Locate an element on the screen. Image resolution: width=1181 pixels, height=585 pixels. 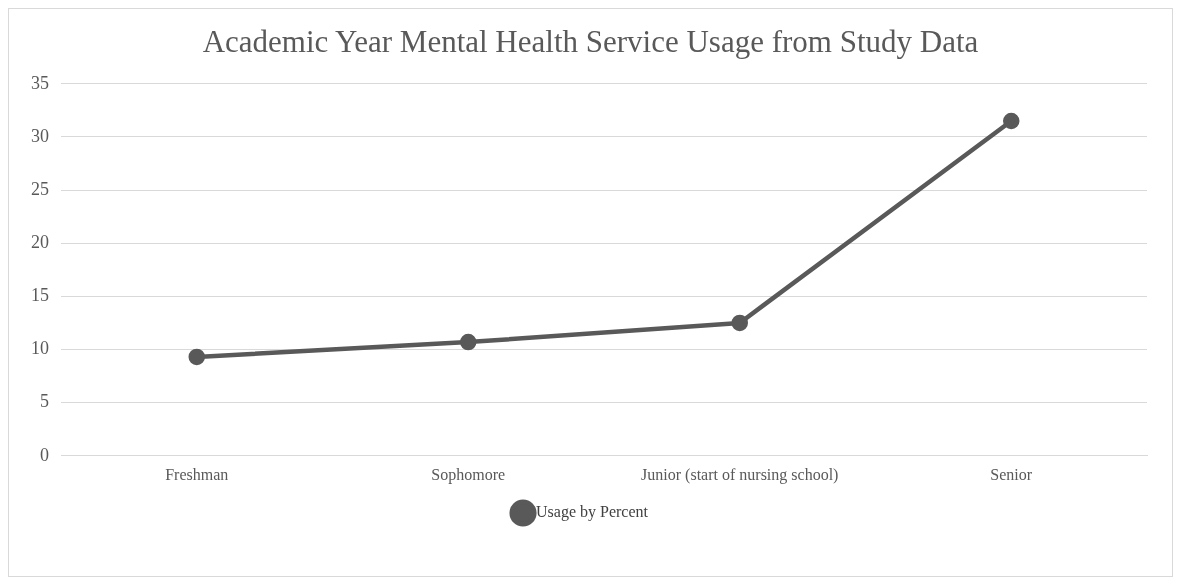
chart-title: Academic Year Mental Health Service Usage from Study Data is located at coordinates (590, 42).